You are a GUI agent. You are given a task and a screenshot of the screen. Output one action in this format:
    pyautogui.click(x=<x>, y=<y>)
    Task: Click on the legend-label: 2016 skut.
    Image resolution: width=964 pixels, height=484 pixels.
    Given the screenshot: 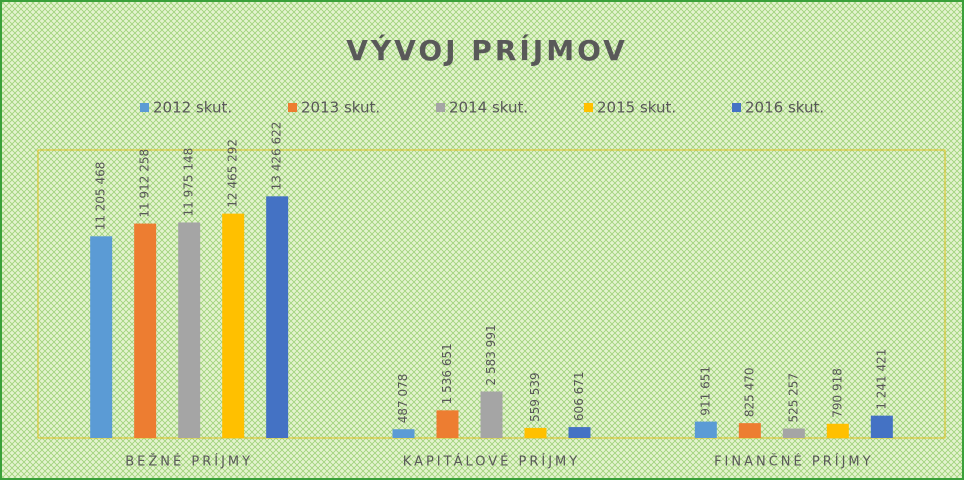 What is the action you would take?
    pyautogui.click(x=784, y=108)
    